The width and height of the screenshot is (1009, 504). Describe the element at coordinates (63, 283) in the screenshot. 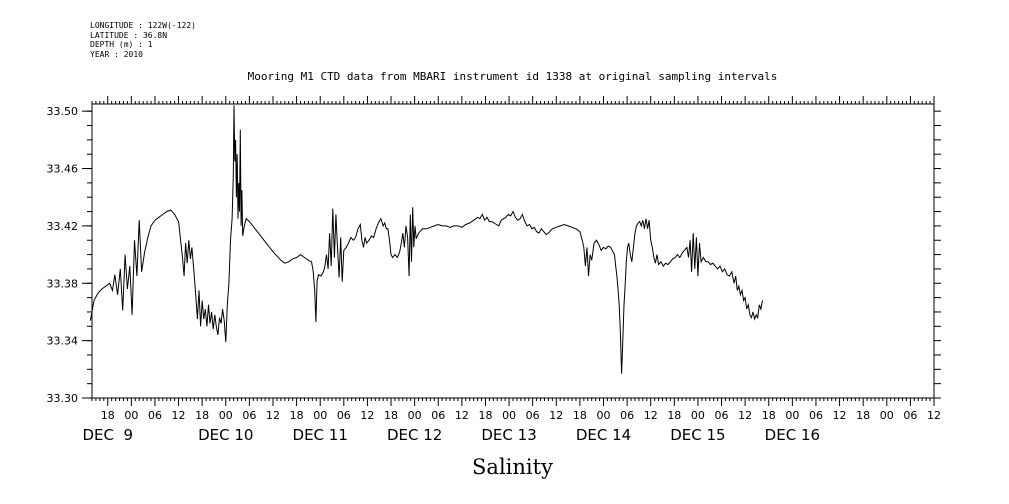

I see `y-tick-label: 33.38` at that location.